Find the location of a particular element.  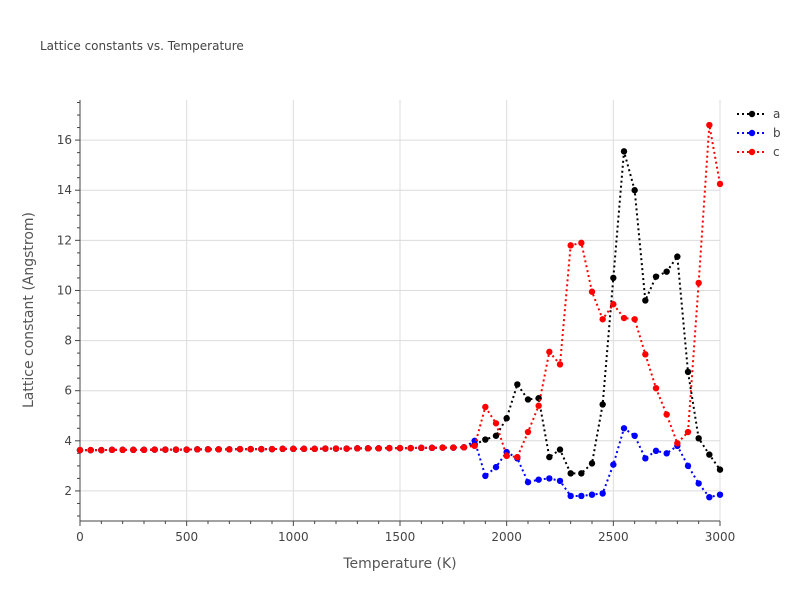

y-tick-label: 16 is located at coordinates (64, 140).